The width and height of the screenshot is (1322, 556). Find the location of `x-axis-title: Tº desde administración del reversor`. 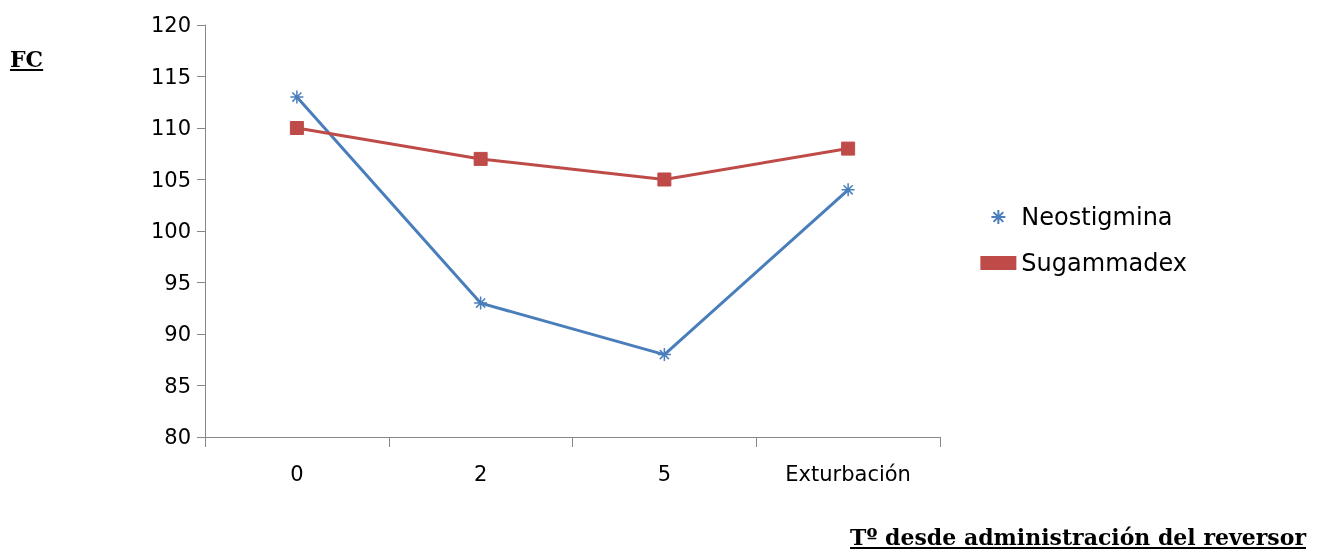

x-axis-title: Tº desde administración del reversor is located at coordinates (1078, 537).